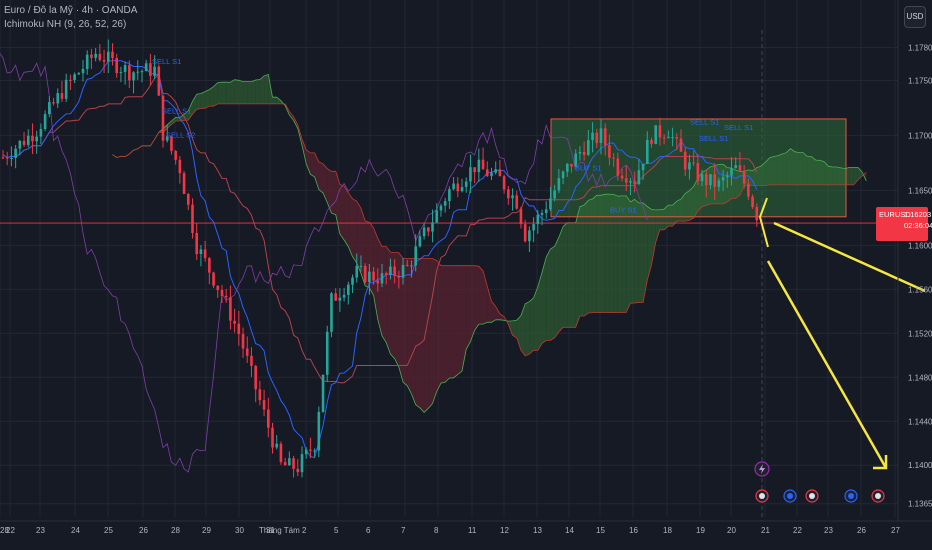 This screenshot has height=550, width=932. I want to click on price-tick-label: 1.14800, so click(920, 377).